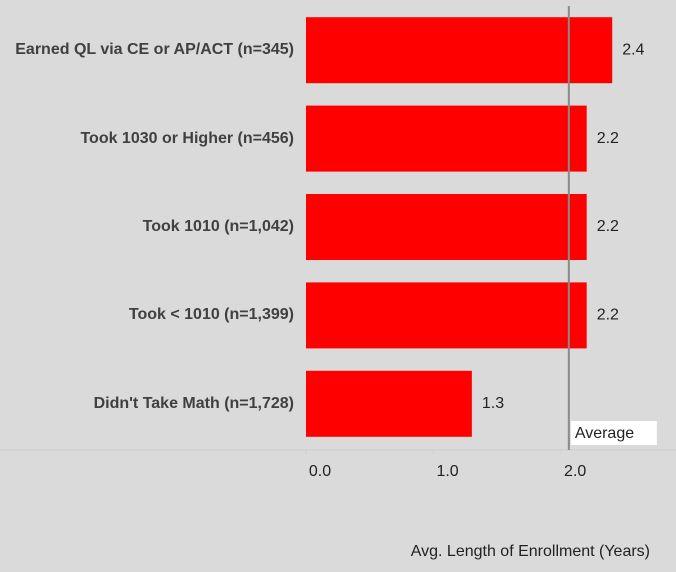 The width and height of the screenshot is (676, 572). What do you see at coordinates (493, 403) in the screenshot?
I see `value-label: 1.3` at bounding box center [493, 403].